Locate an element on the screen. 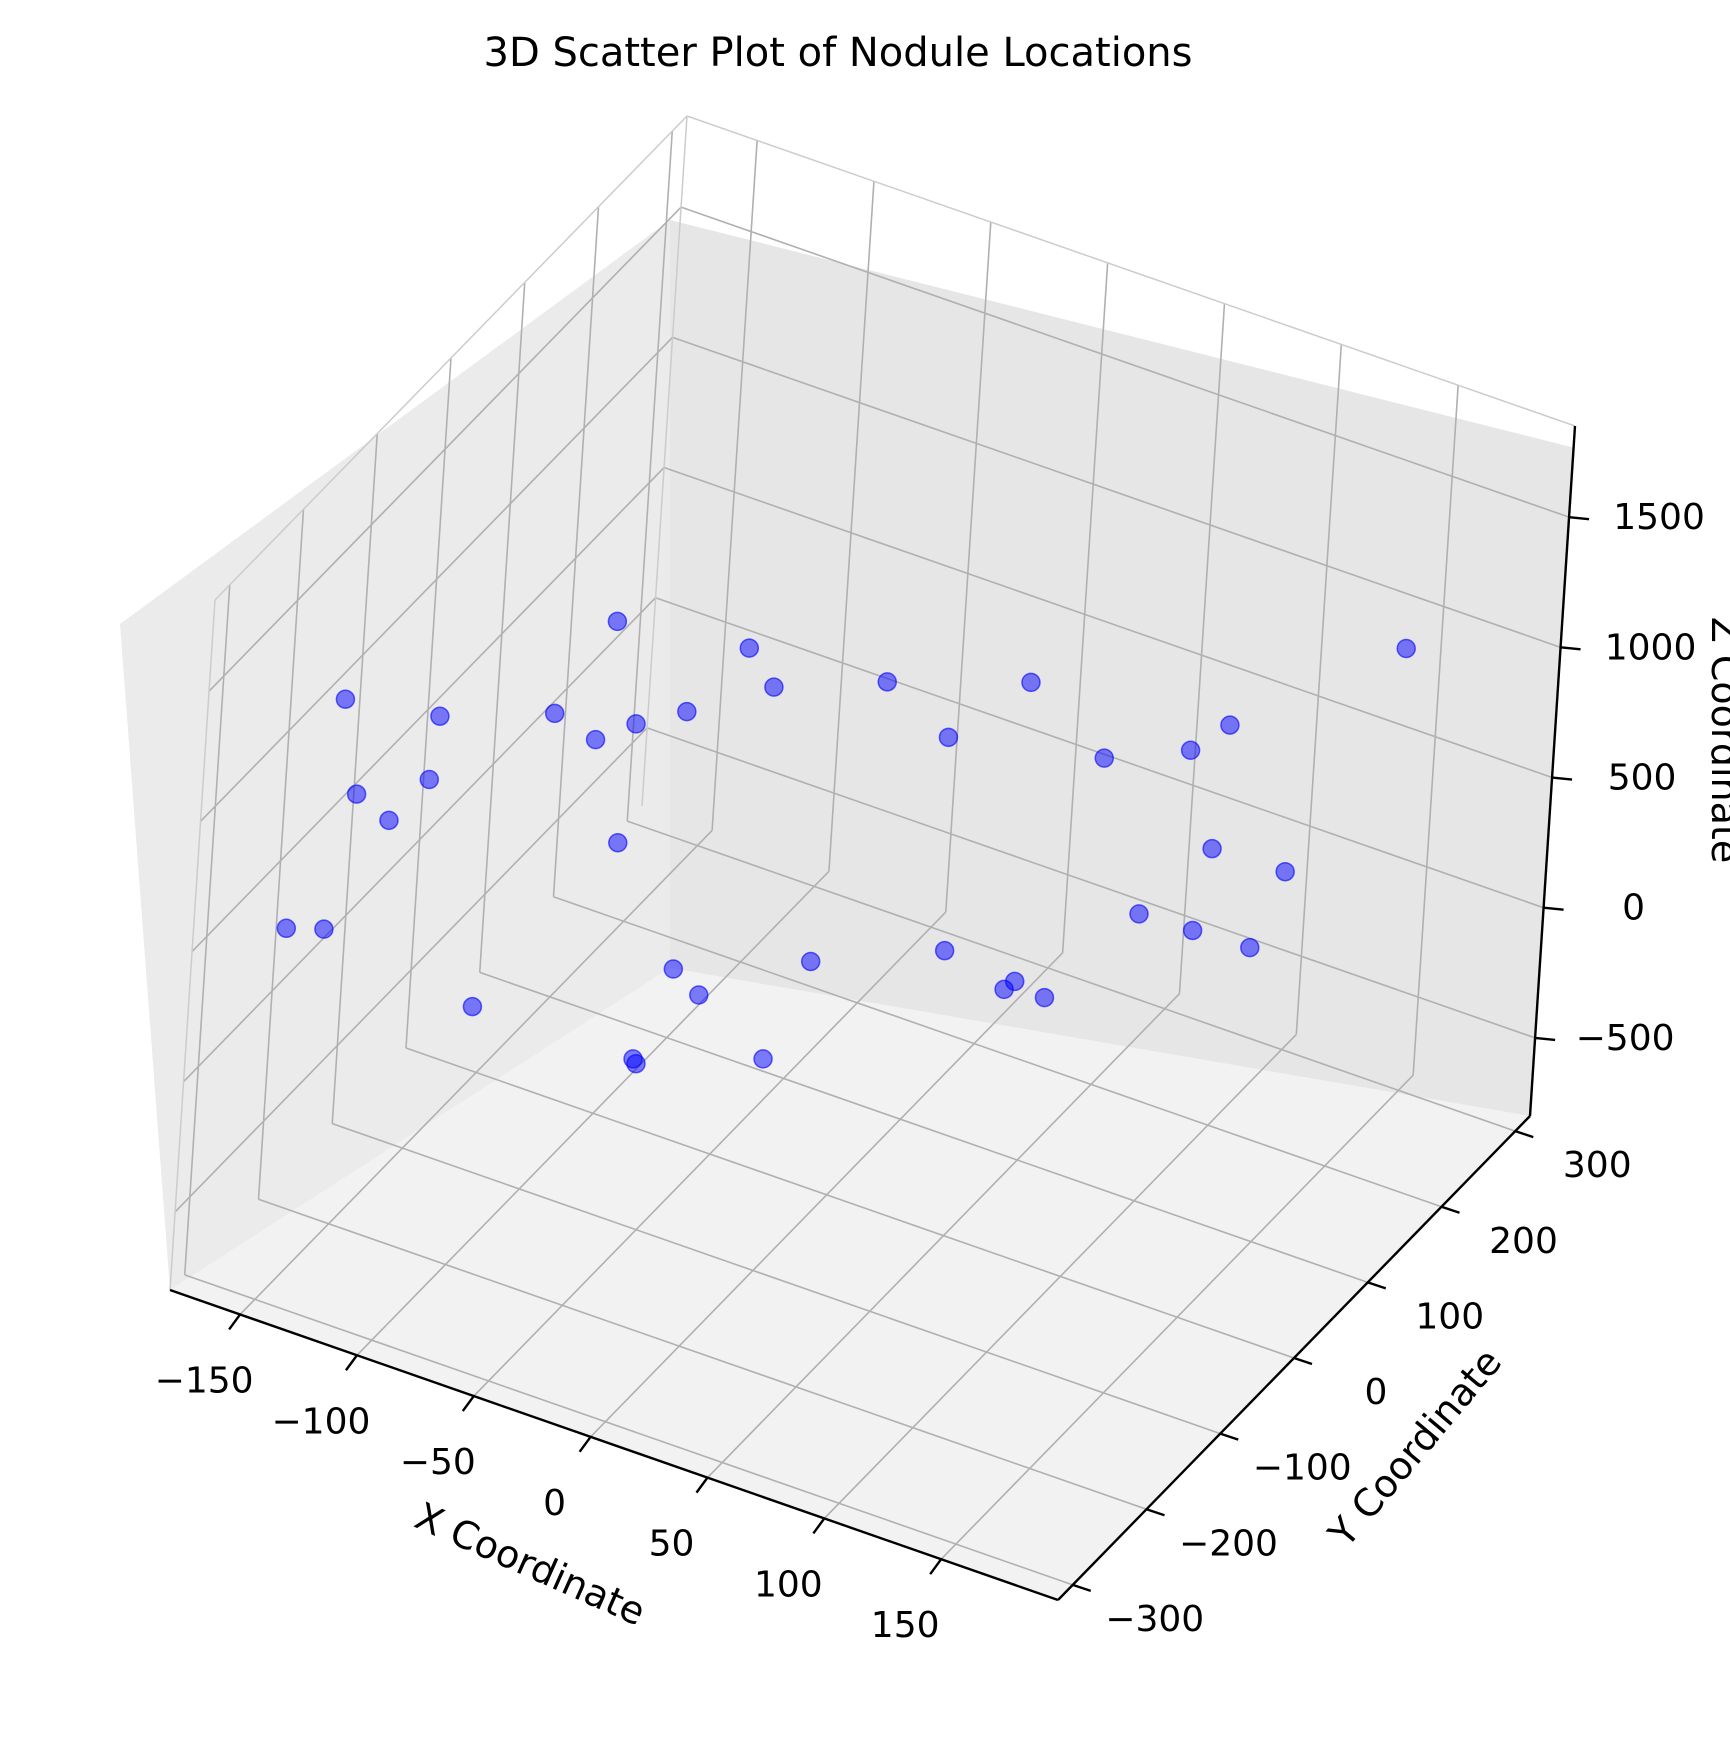  z-tick-label: −500 is located at coordinates (1625, 1038).